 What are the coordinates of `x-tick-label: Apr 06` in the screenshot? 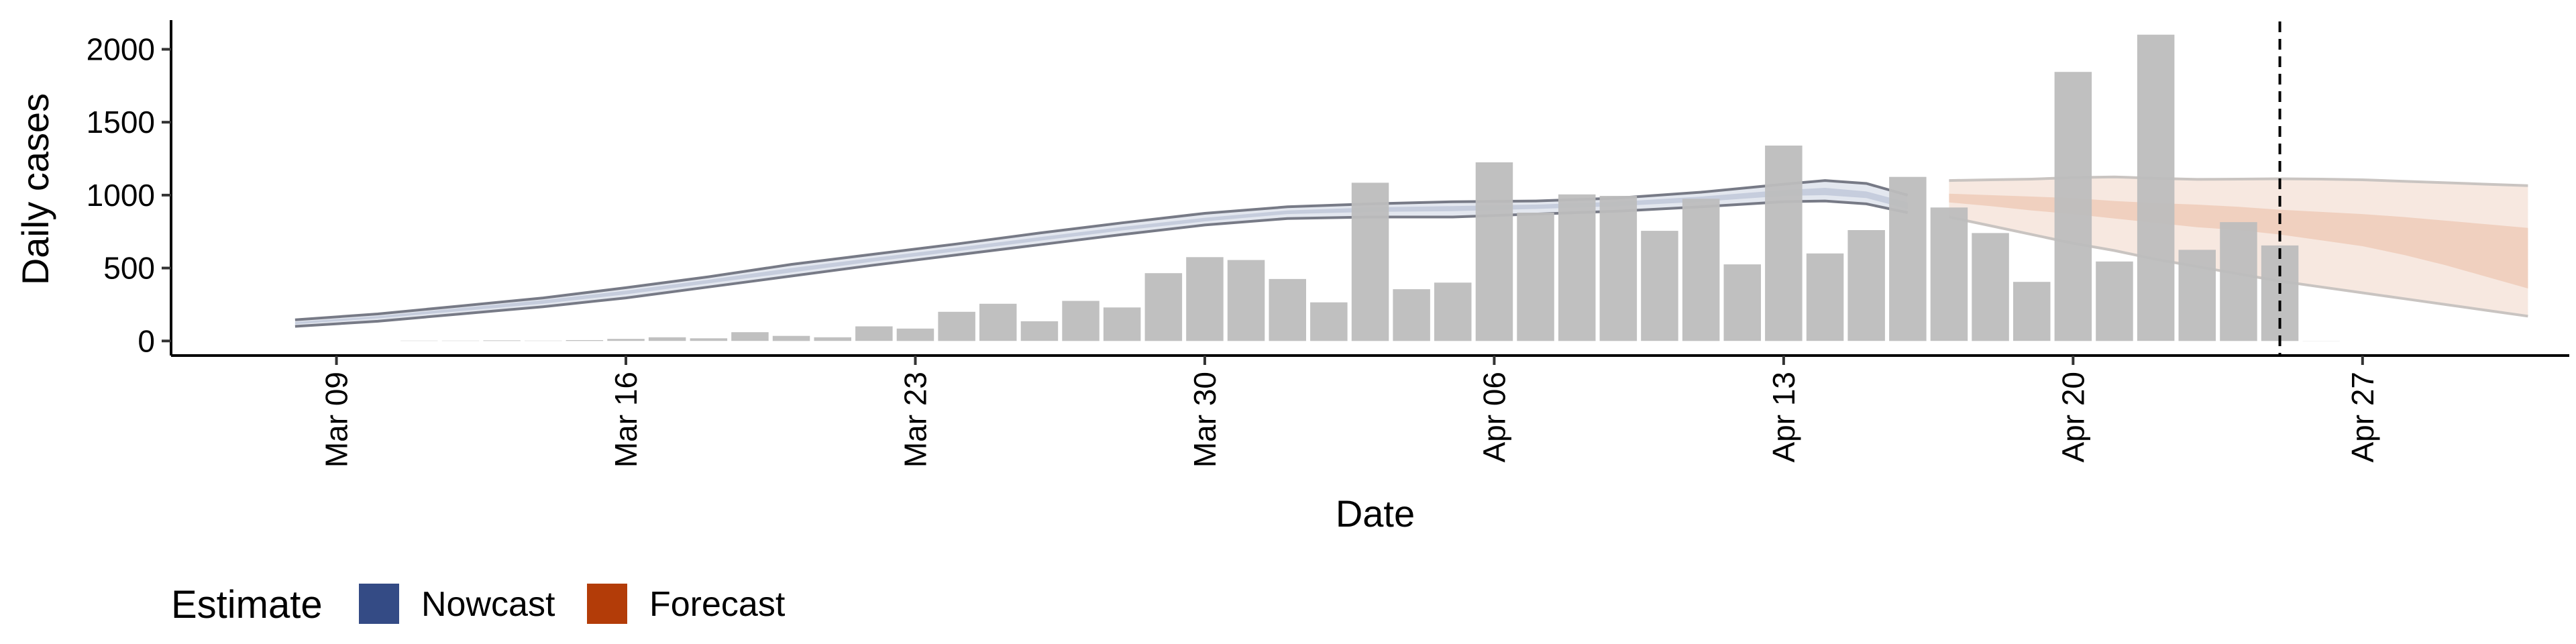 It's located at (1494, 417).